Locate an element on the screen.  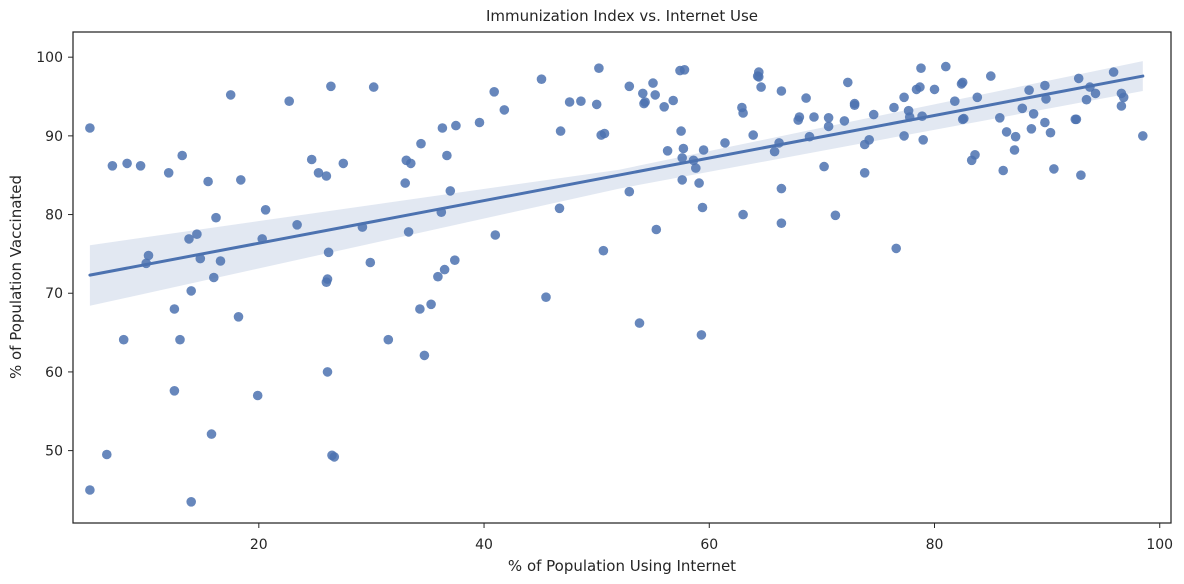
y-tick-label: 50 is located at coordinates (54, 452).